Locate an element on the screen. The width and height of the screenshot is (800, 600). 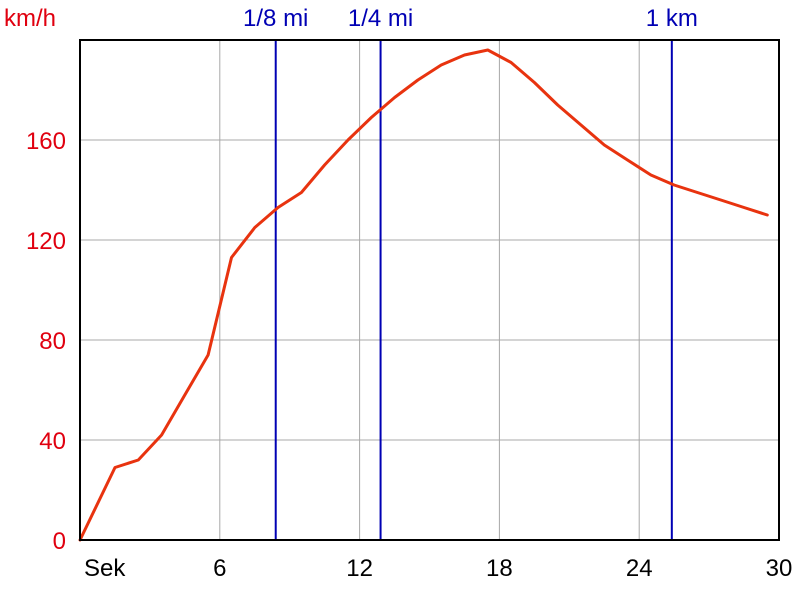
marker-labels: 1/8 mi 1/4 mi 1 km is located at coordinates (470, 18).